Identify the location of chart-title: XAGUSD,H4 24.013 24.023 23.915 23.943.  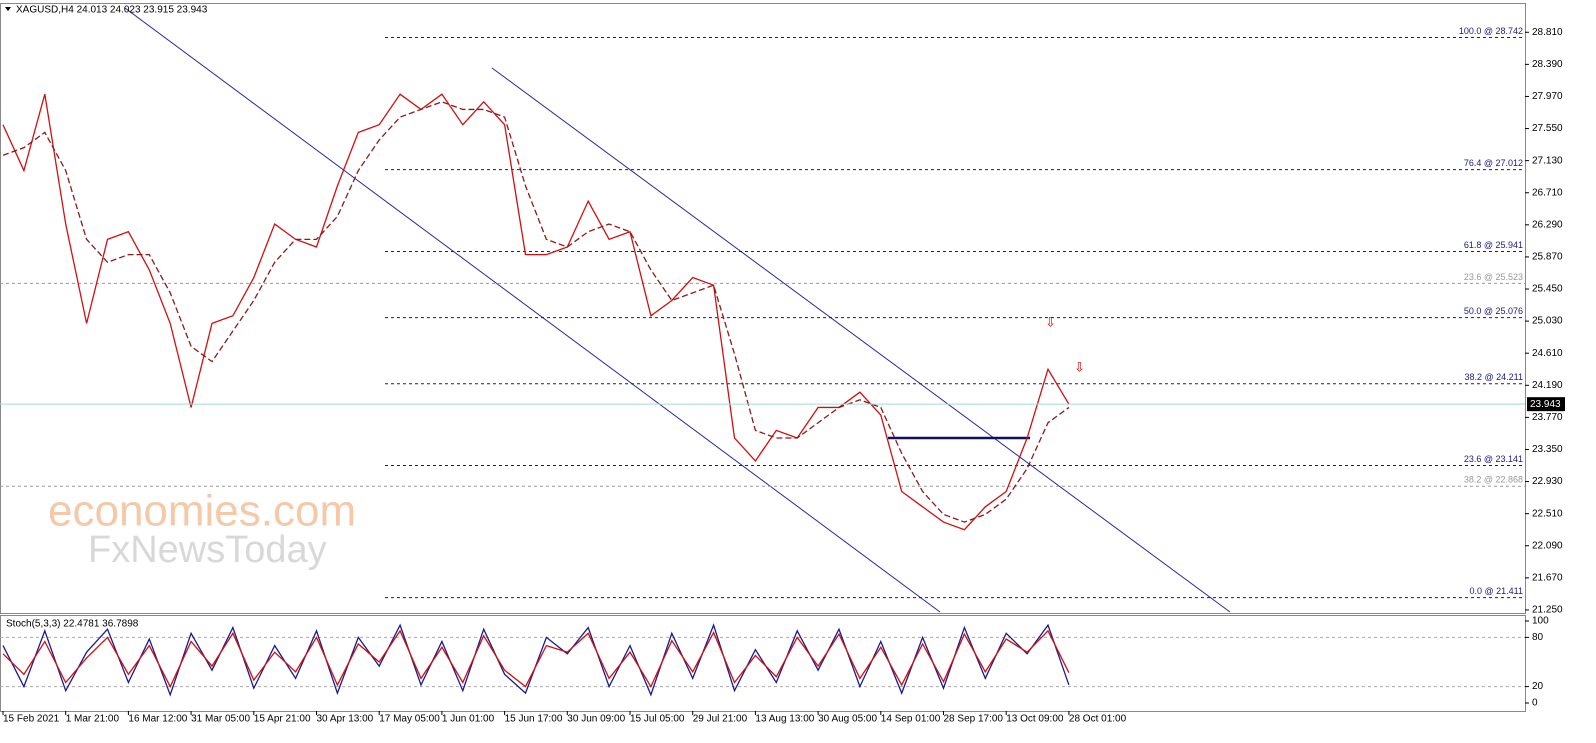
(112, 10).